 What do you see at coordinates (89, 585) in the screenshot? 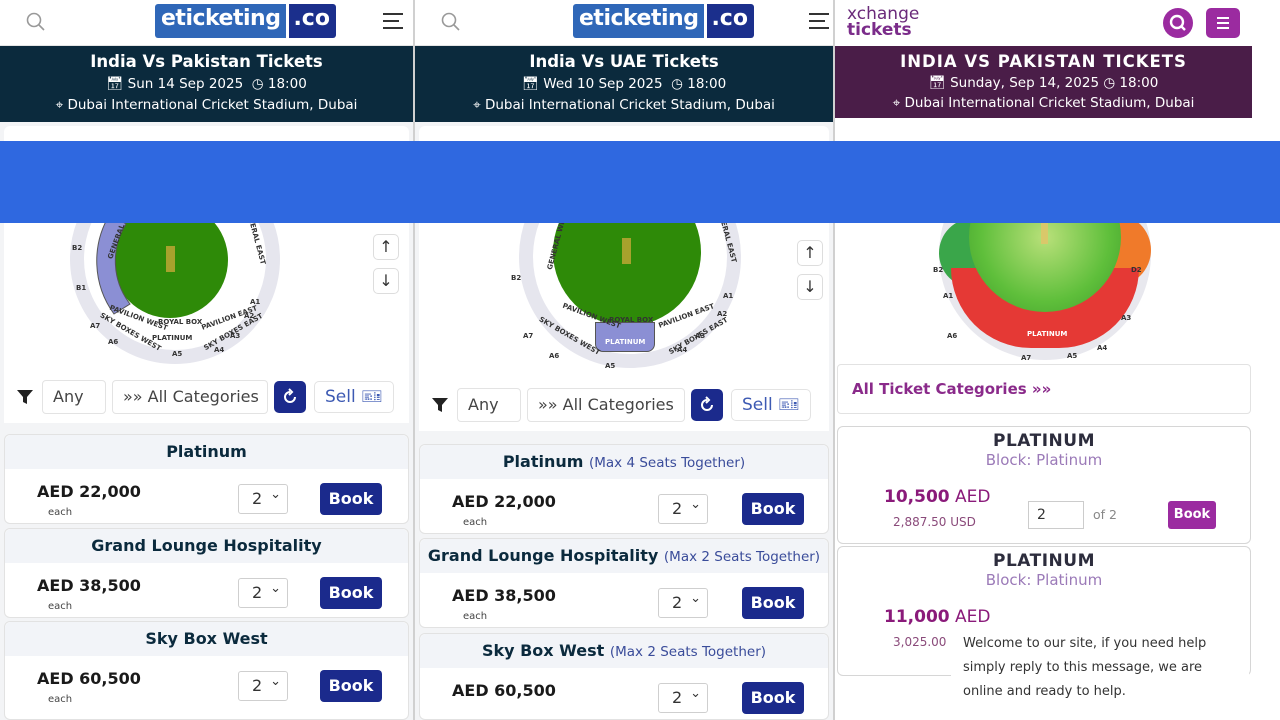
I see `listing-price: AED 38,500` at bounding box center [89, 585].